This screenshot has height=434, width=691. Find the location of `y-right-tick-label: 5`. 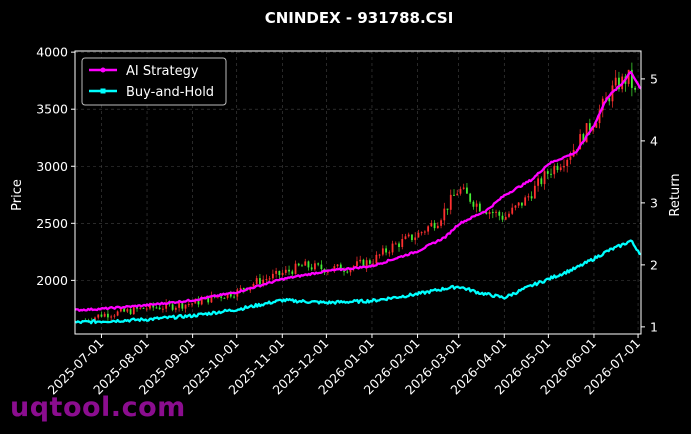

y-right-tick-label: 5 is located at coordinates (654, 78).